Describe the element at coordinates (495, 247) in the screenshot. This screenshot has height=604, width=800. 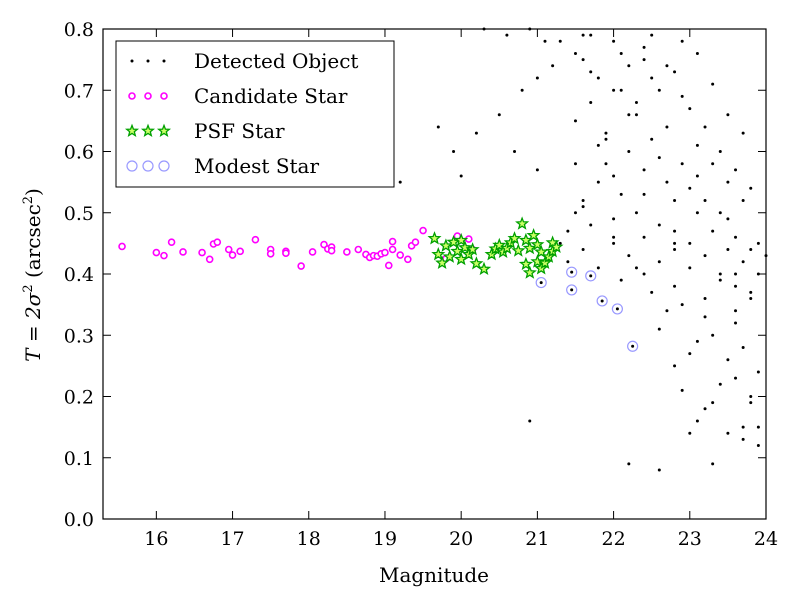
I see `series-psf-star` at that location.